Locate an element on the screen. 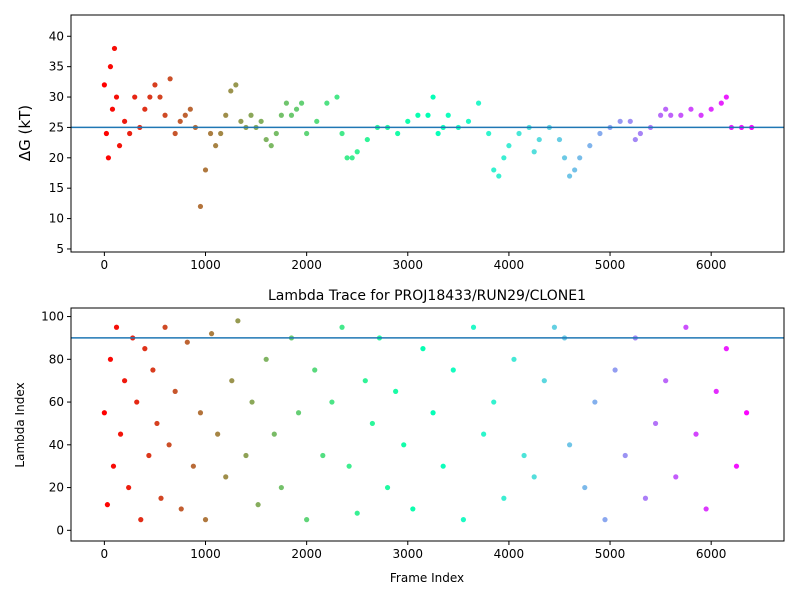 The width and height of the screenshot is (800, 604). top-y-tick-label: 20 is located at coordinates (56, 158).